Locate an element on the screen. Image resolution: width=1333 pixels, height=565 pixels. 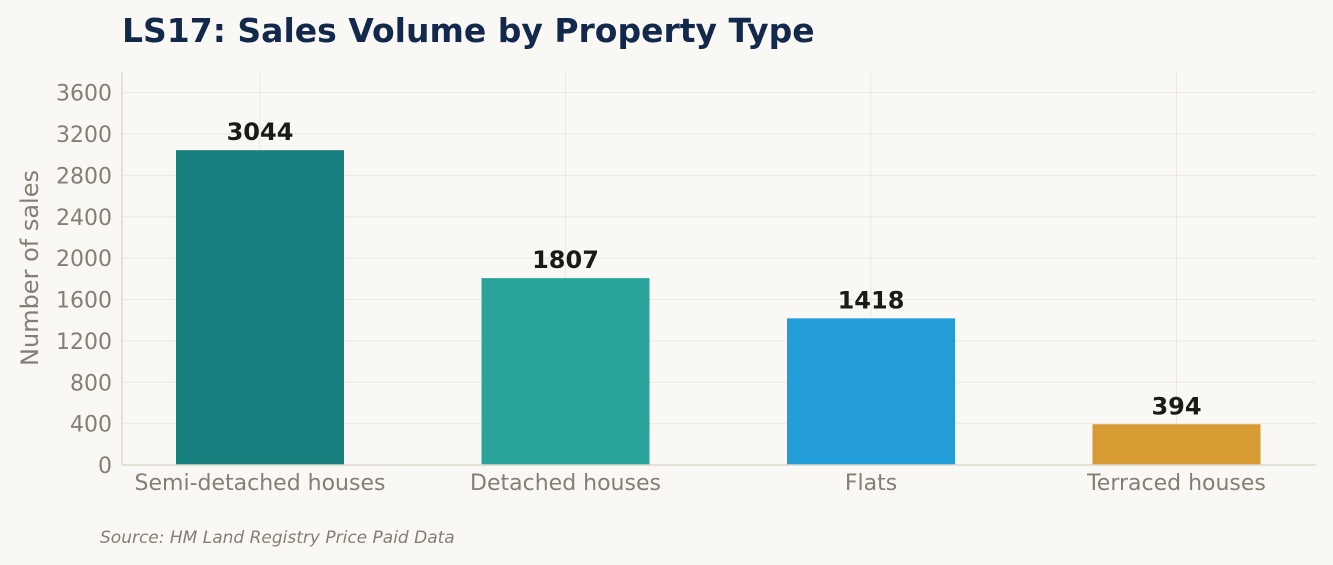
bar-value-label: 394 is located at coordinates (1176, 406).